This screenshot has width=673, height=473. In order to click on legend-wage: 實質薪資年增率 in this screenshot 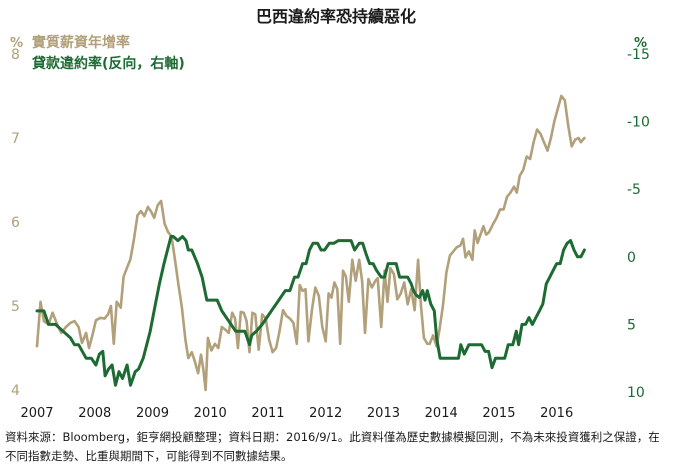, I will do `click(81, 42)`.